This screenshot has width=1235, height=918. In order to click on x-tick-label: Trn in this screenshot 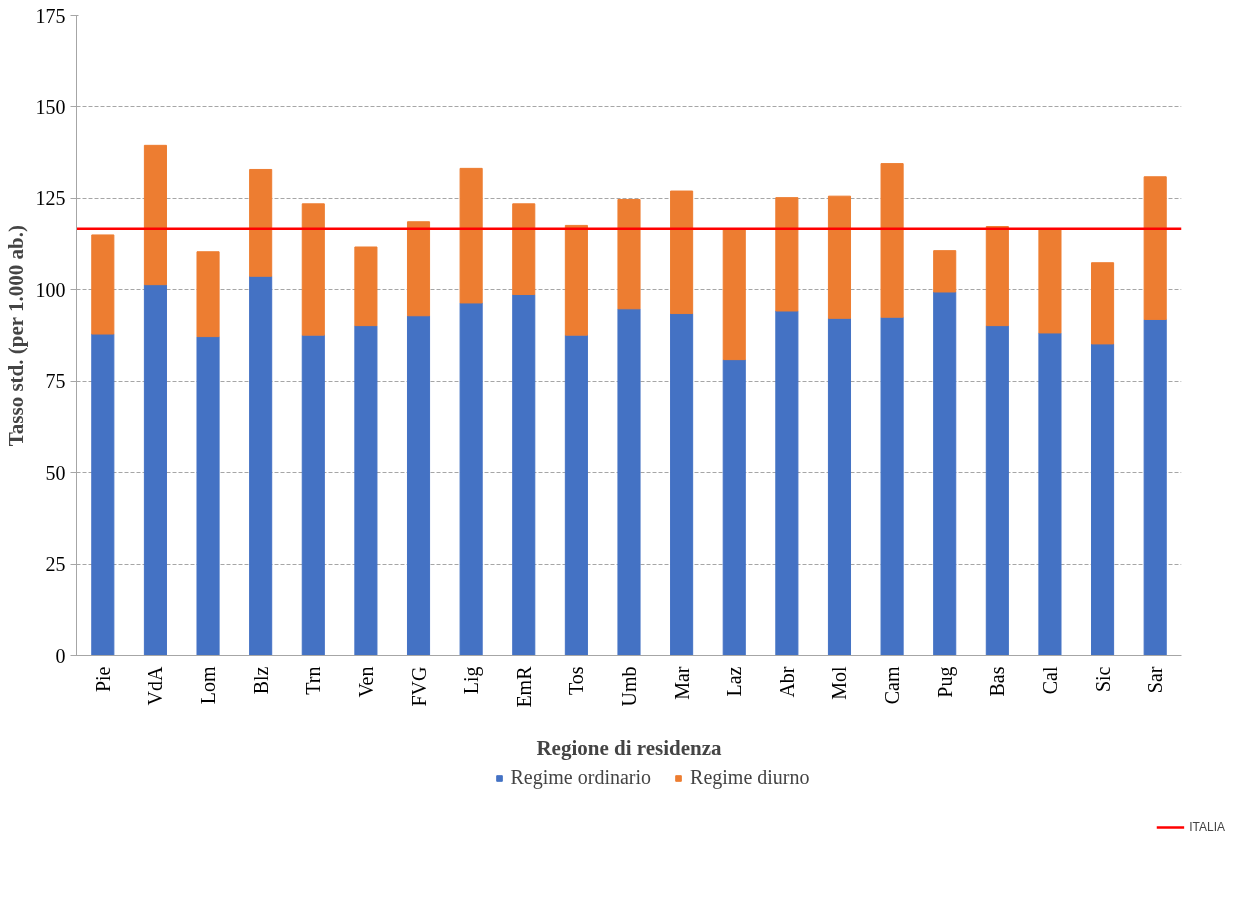, I will do `click(313, 680)`.